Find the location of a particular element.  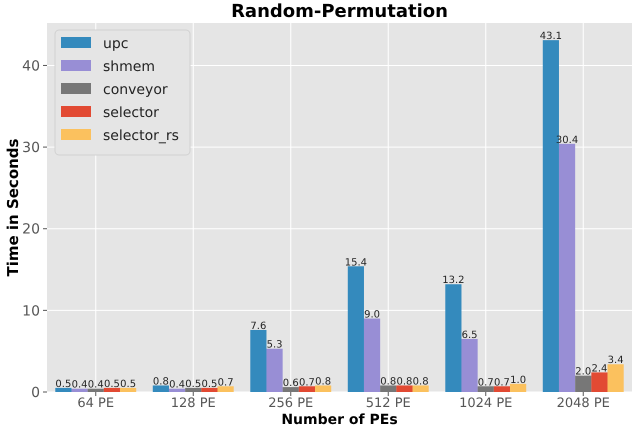

data-label: 0.6 is located at coordinates (290, 384).